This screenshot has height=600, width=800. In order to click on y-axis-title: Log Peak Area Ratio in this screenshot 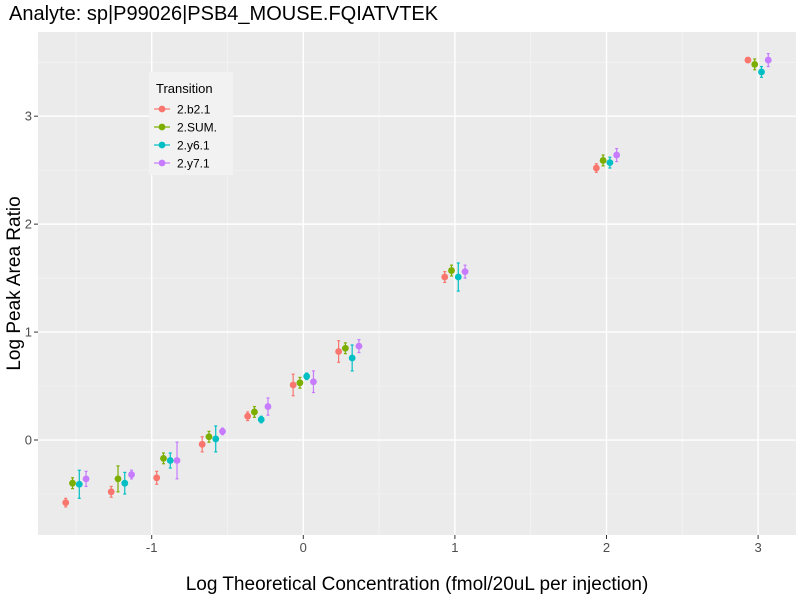, I will do `click(14, 283)`.